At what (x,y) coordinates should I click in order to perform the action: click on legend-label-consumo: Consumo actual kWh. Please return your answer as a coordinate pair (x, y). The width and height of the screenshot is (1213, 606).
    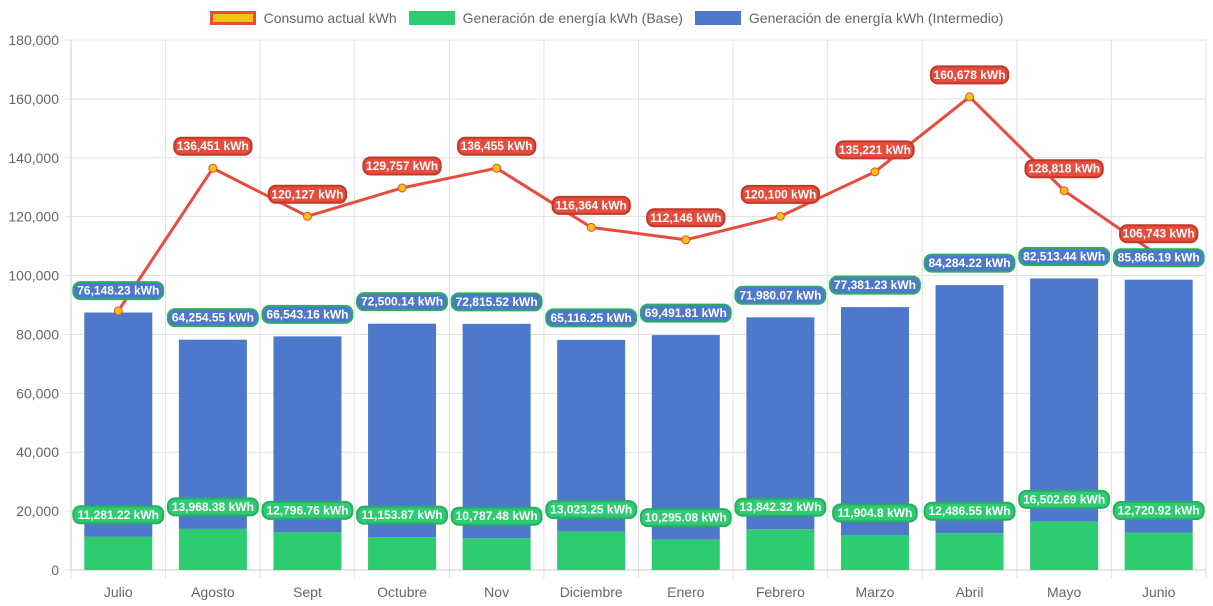
    Looking at the image, I should click on (330, 18).